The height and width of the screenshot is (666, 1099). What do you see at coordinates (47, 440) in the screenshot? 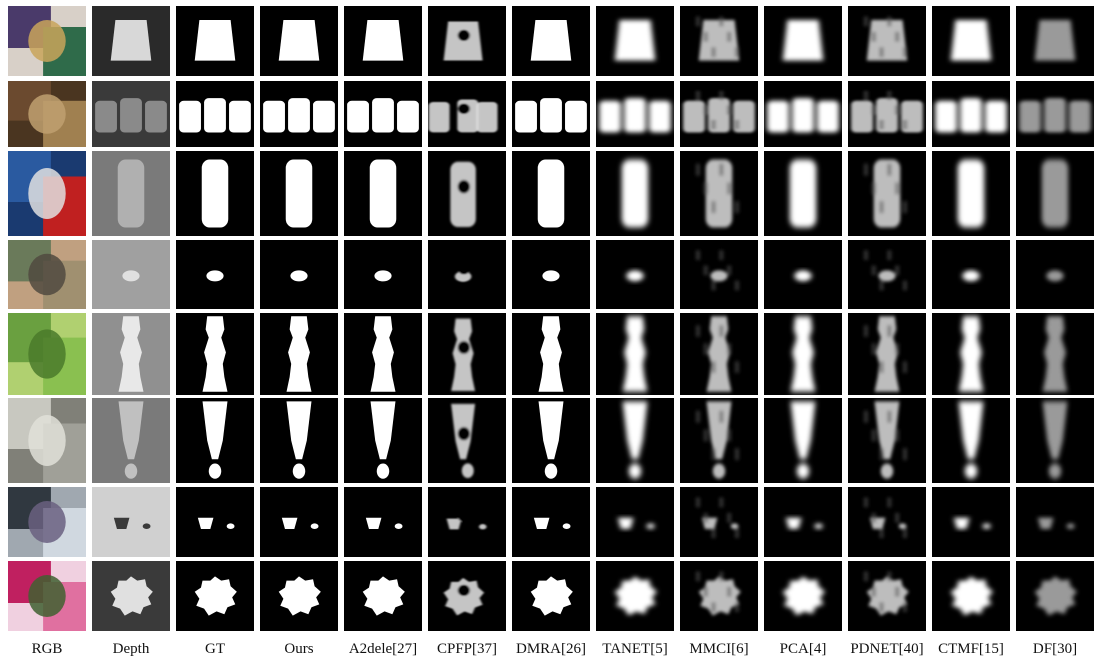
I see `rgb-image` at bounding box center [47, 440].